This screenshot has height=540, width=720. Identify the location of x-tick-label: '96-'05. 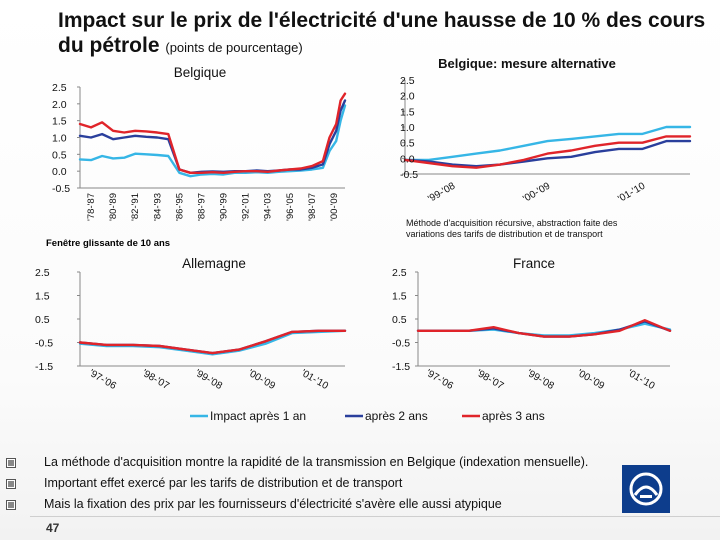
(290, 207).